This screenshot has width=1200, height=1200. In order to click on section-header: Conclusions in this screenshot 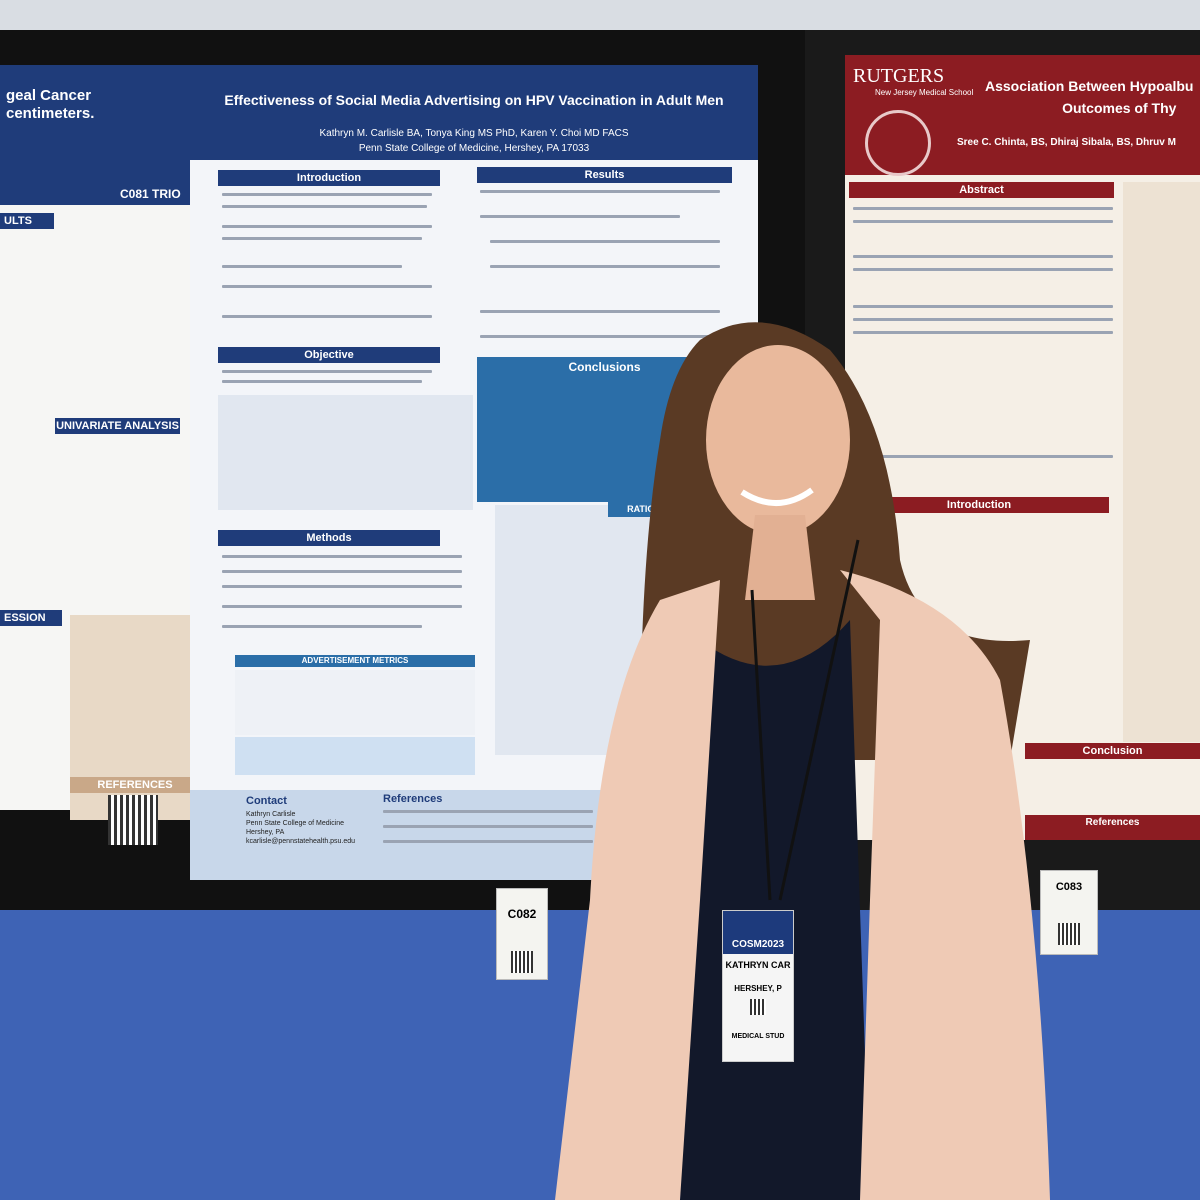, I will do `click(604, 367)`.